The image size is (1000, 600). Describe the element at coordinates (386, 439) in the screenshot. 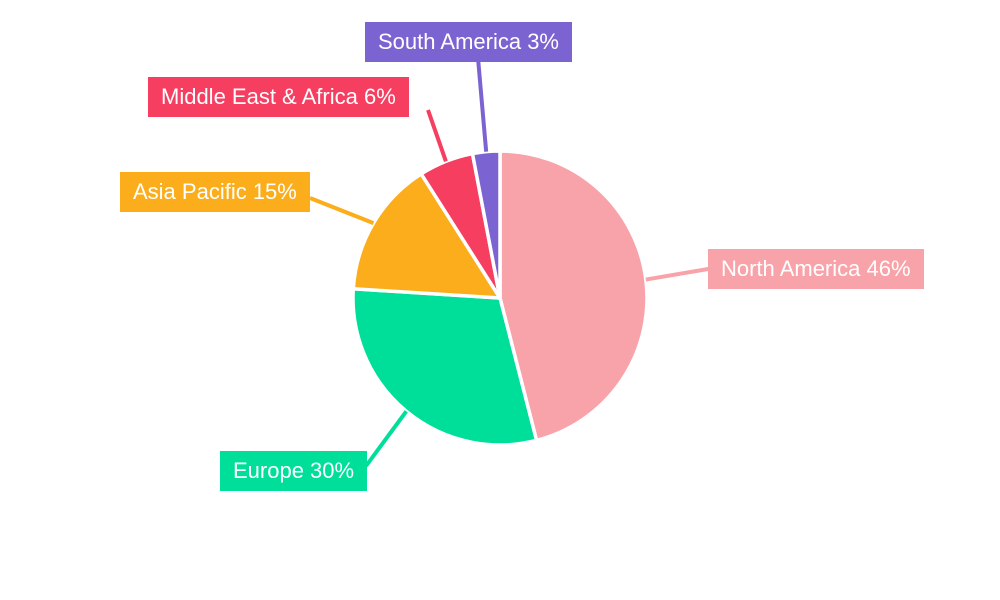

I see `leader-line-europe` at that location.